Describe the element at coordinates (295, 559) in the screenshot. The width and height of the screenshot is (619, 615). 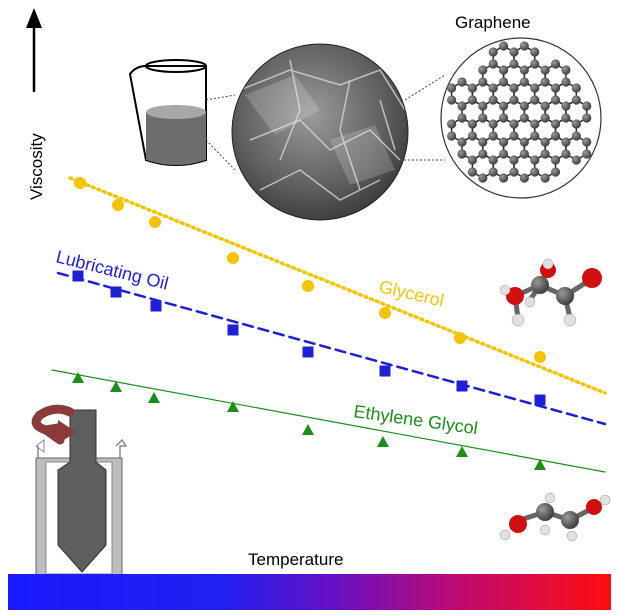
I see `x-axis-label: Temperature` at that location.